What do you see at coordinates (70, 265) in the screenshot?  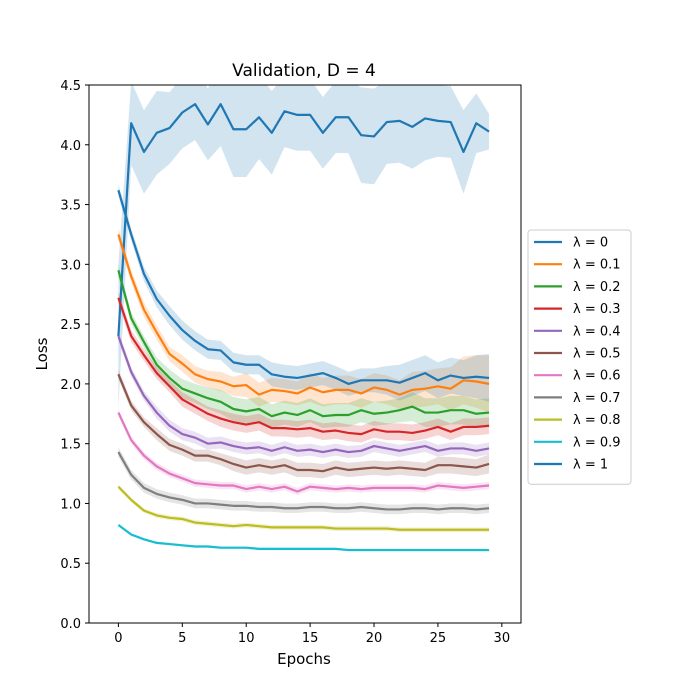 I see `y-tick-label: 3.0` at bounding box center [70, 265].